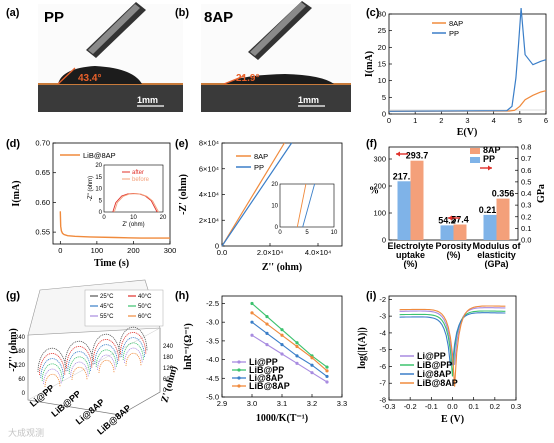  I want to click on panel-c-label: (c), so click(373, 13).